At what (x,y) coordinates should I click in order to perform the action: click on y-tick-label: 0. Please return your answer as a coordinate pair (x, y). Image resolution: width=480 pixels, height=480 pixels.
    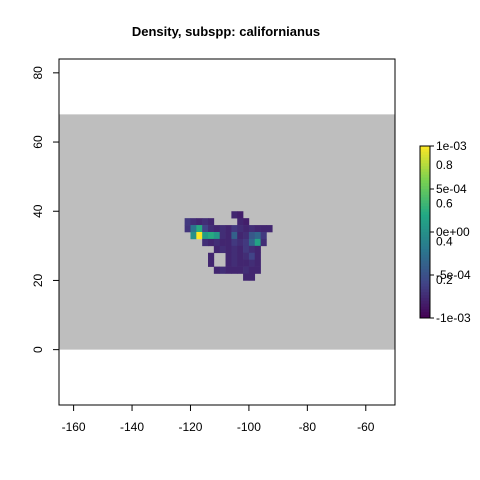
    Looking at the image, I should click on (38, 349).